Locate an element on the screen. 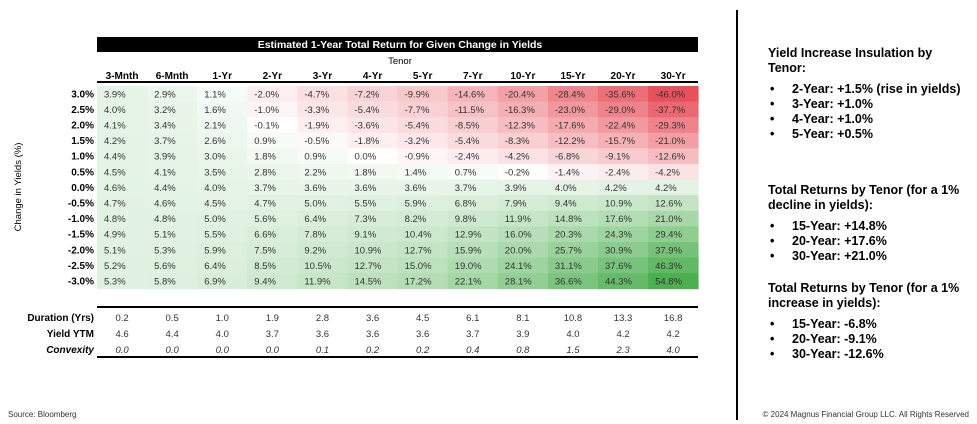 Image resolution: width=977 pixels, height=424 pixels. cell-value: -0.1% is located at coordinates (266, 126).